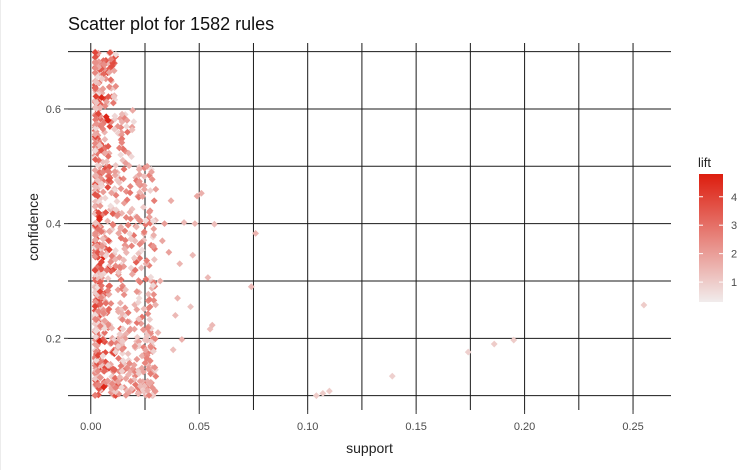  I want to click on y-tick-label: 0.2, so click(53, 339).